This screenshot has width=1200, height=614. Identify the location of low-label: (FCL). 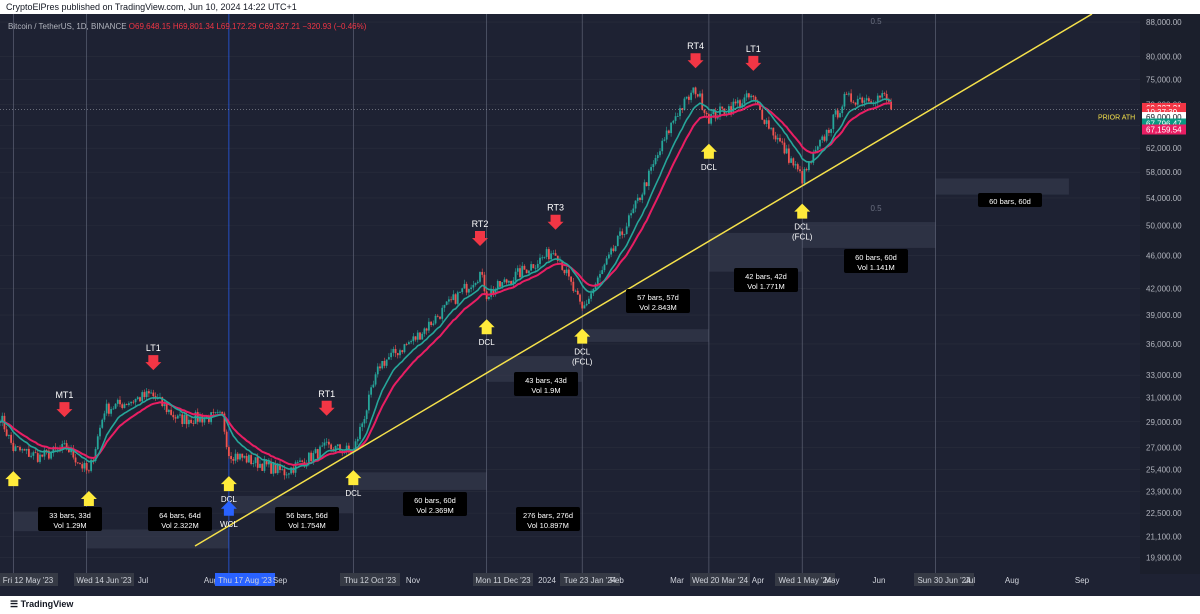
(802, 237).